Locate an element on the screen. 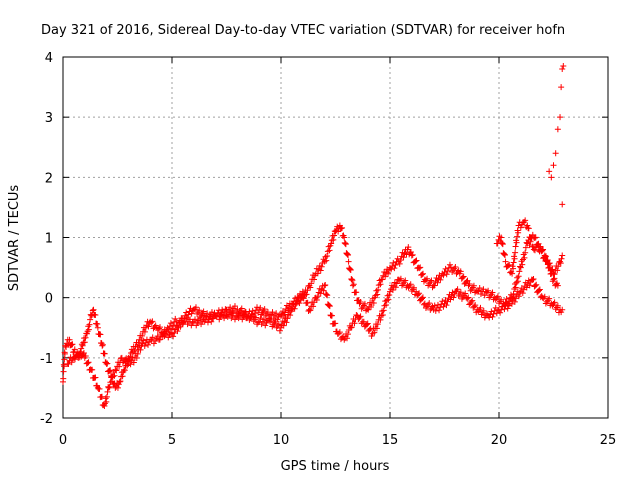 The width and height of the screenshot is (640, 480). x-tick-label: 20 is located at coordinates (499, 440).